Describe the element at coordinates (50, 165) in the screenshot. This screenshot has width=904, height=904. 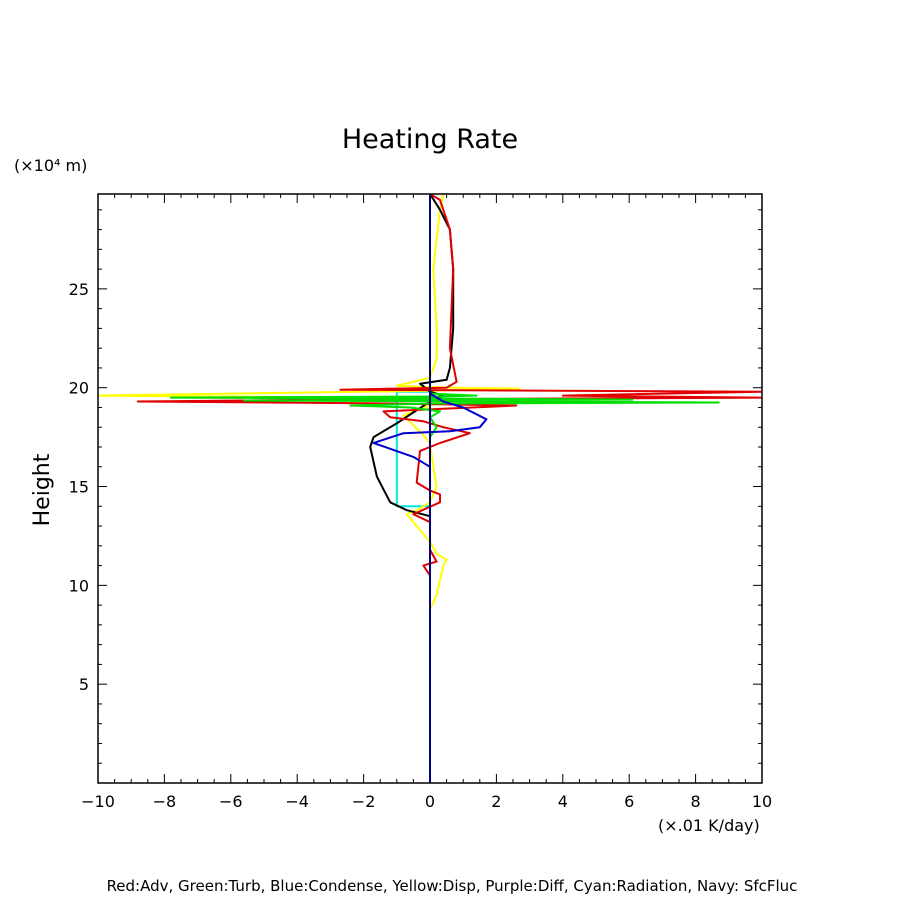
I see `y-axis-unit: (×10⁴ m)` at that location.